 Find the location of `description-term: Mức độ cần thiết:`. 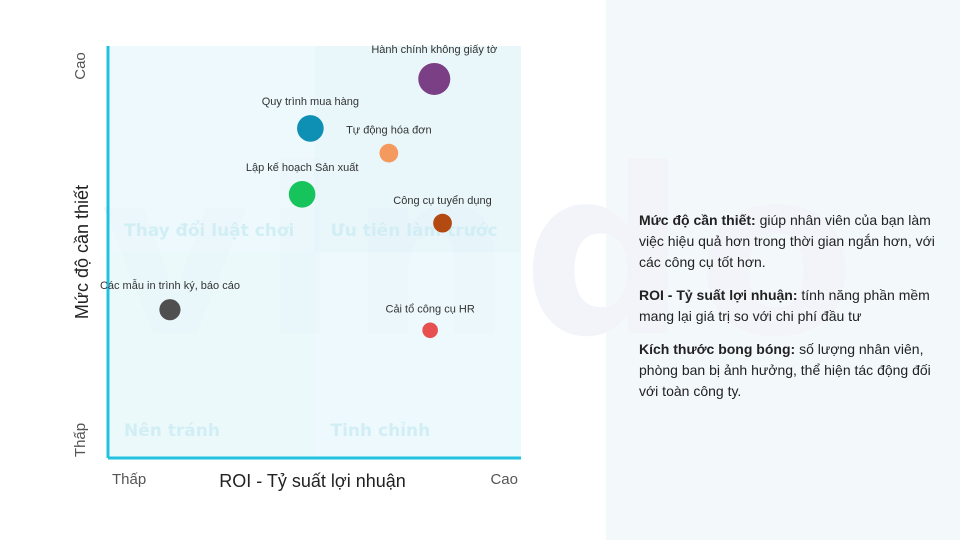

description-term: Mức độ cần thiết: is located at coordinates (697, 220).